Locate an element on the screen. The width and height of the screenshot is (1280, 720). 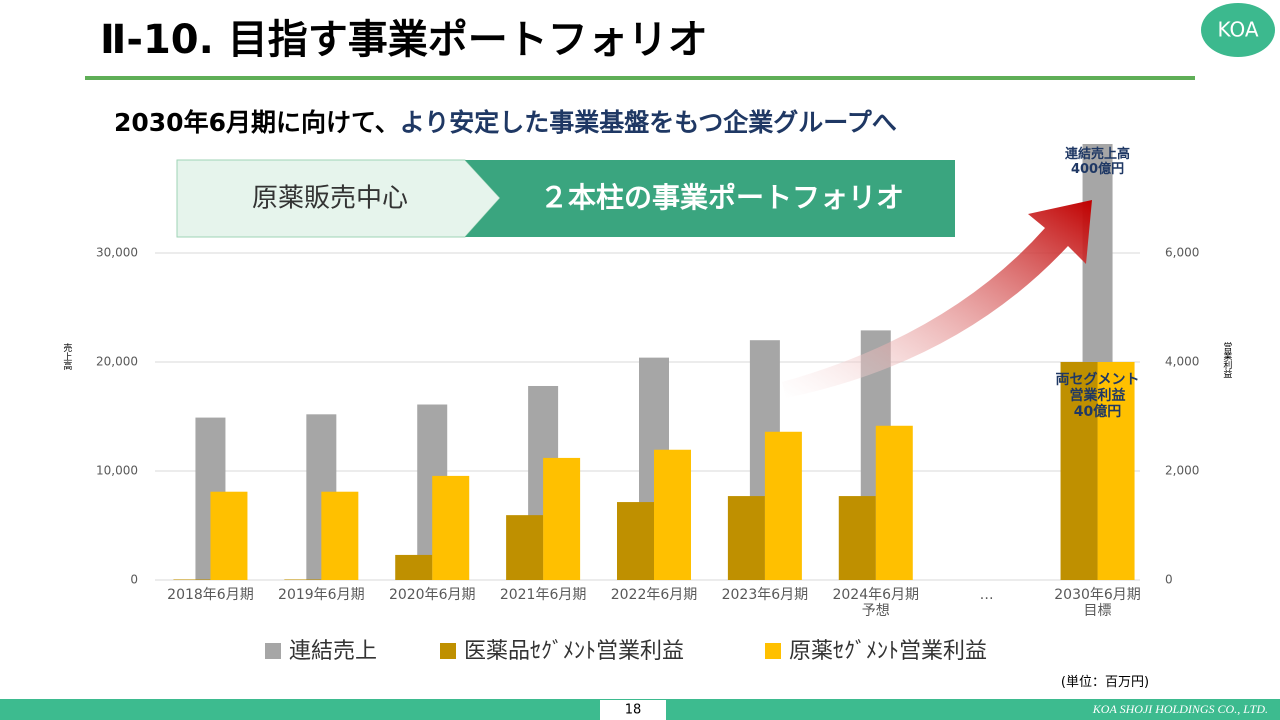
page-number: 18 is located at coordinates (633, 710).